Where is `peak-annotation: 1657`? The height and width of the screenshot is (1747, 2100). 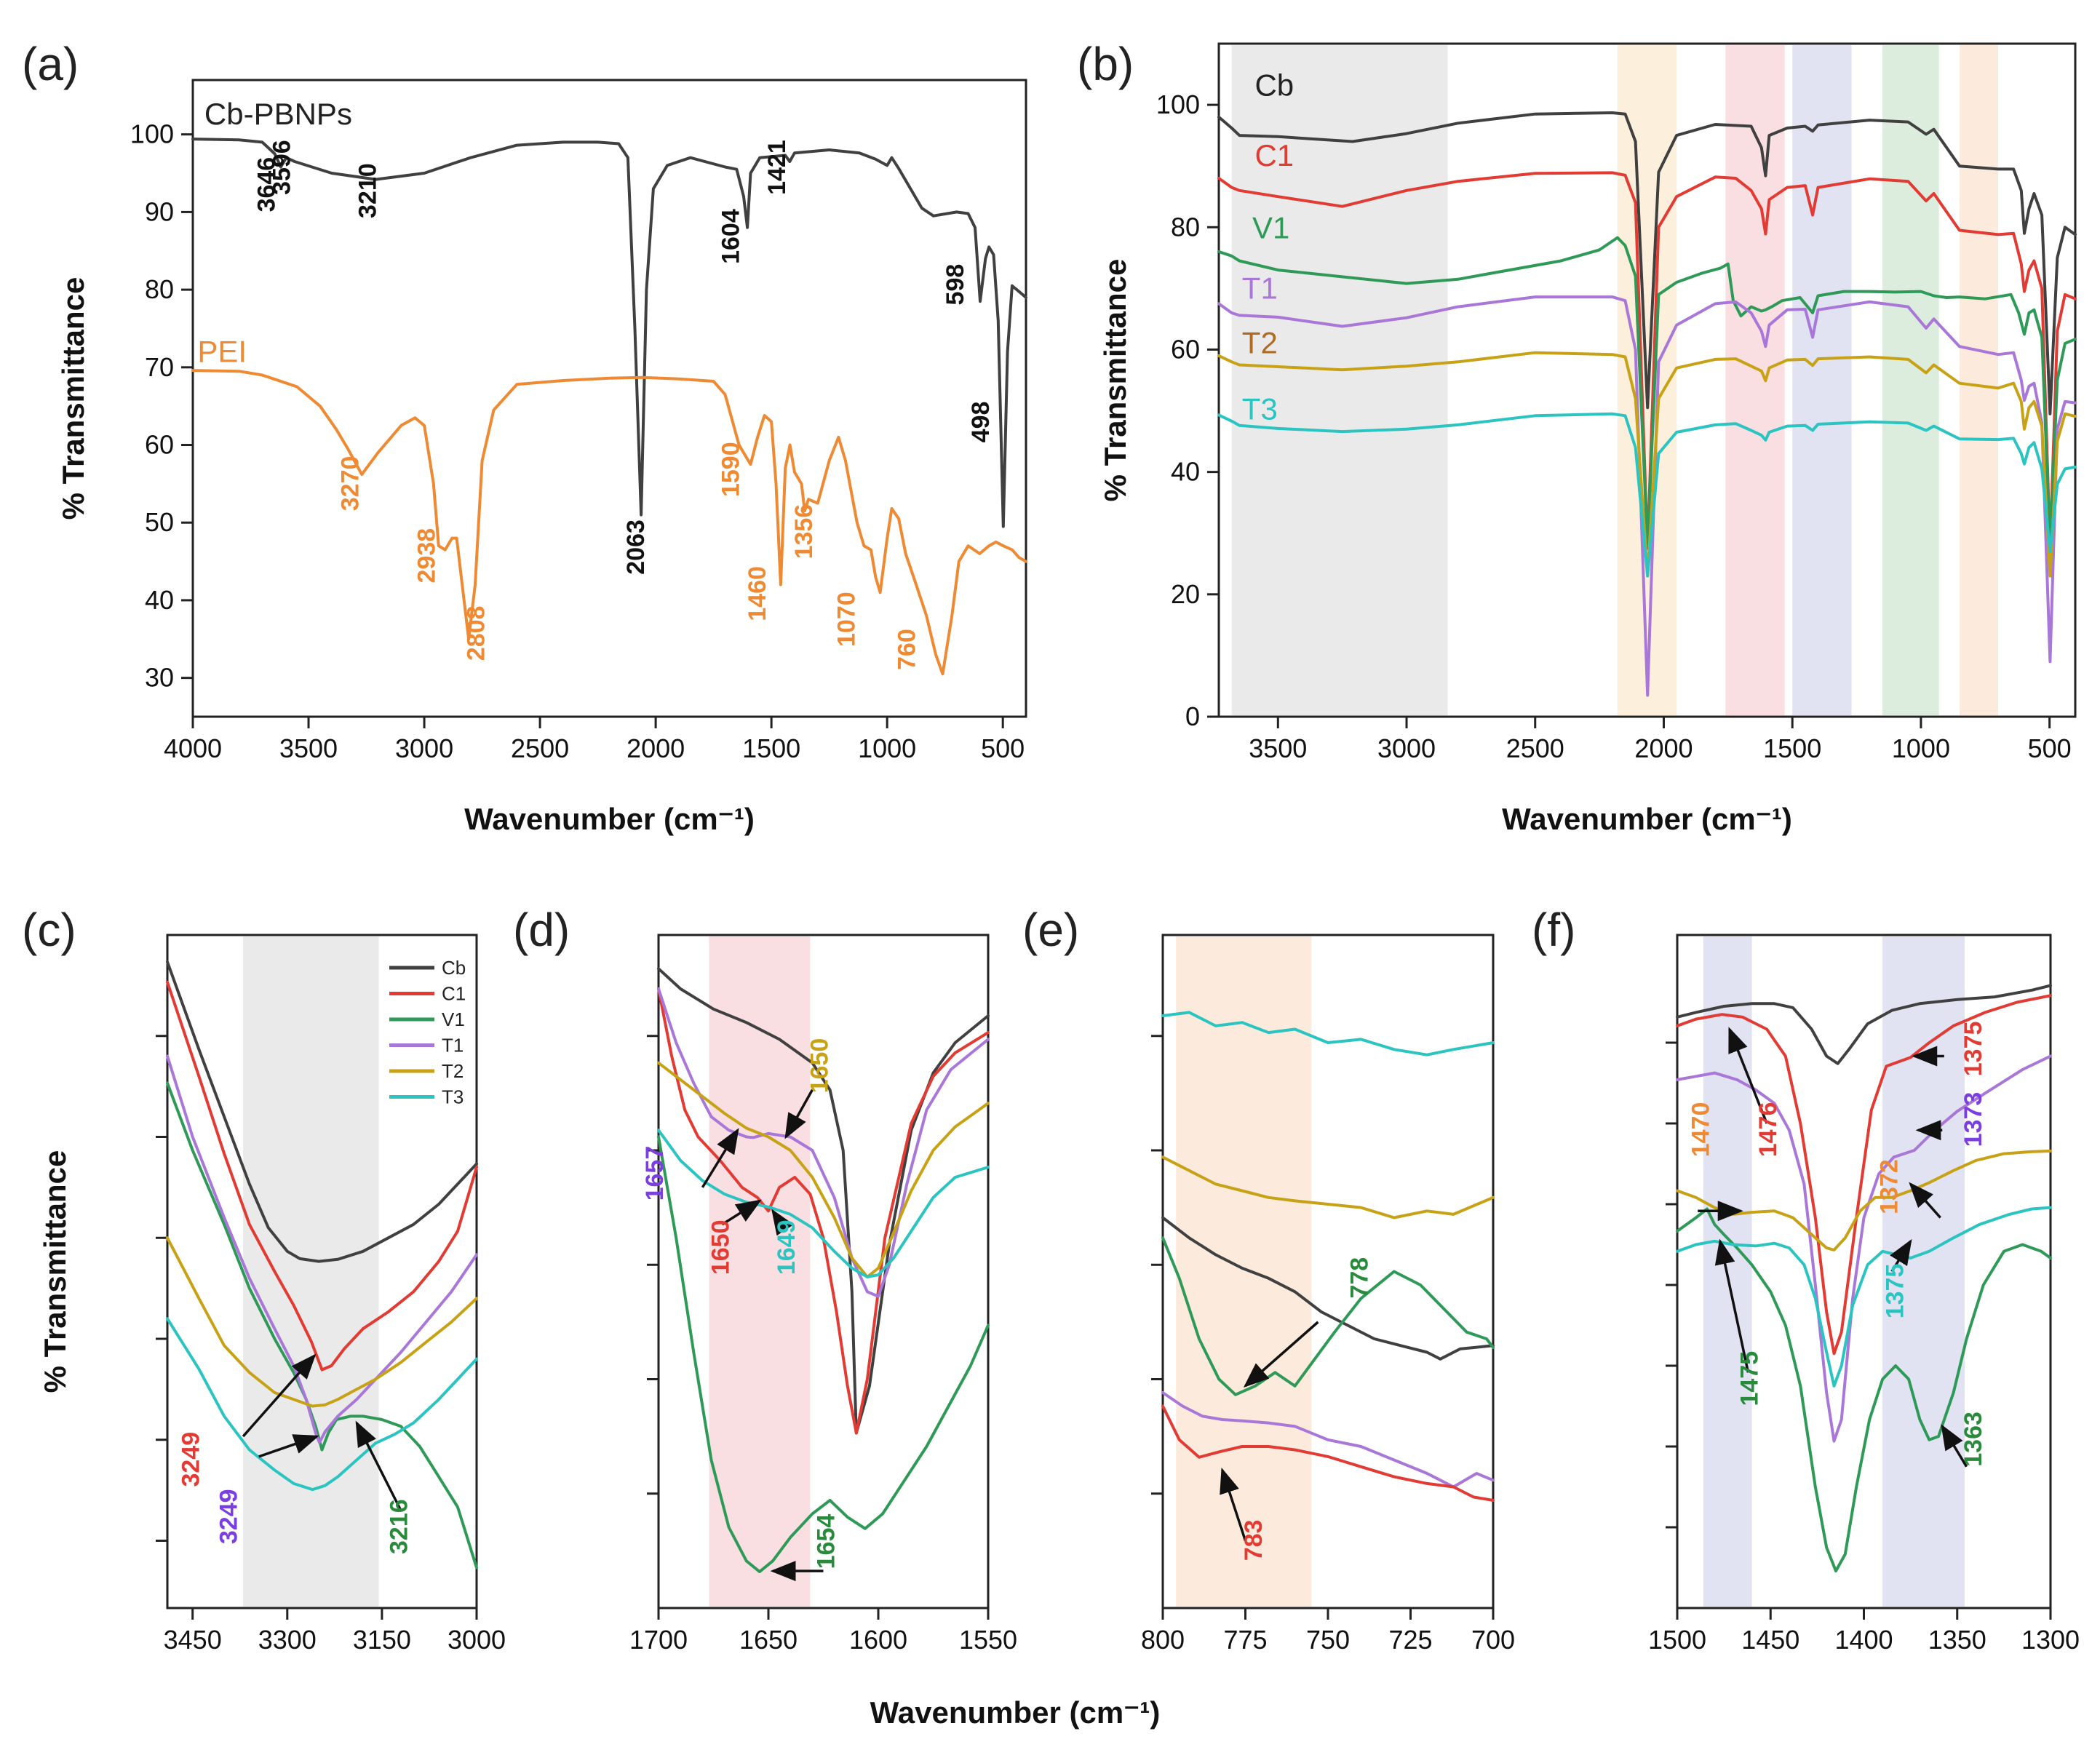
peak-annotation: 1657 is located at coordinates (655, 1174).